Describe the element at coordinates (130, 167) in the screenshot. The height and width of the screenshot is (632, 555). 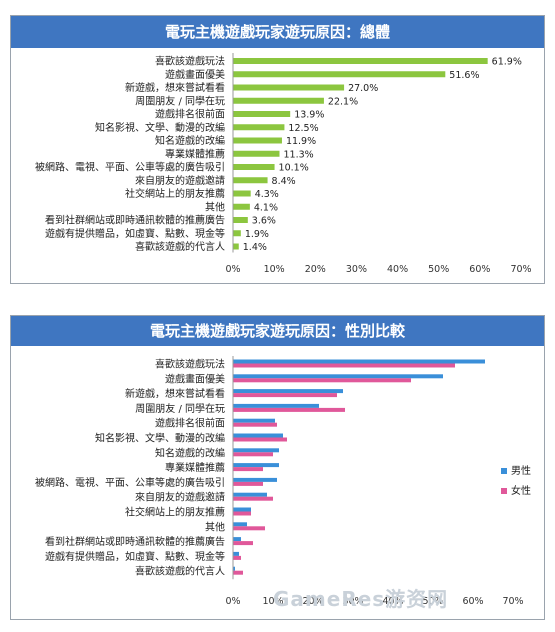
I see `category-label: 被網路、電視、平面、公車等處的廣告吸引` at that location.